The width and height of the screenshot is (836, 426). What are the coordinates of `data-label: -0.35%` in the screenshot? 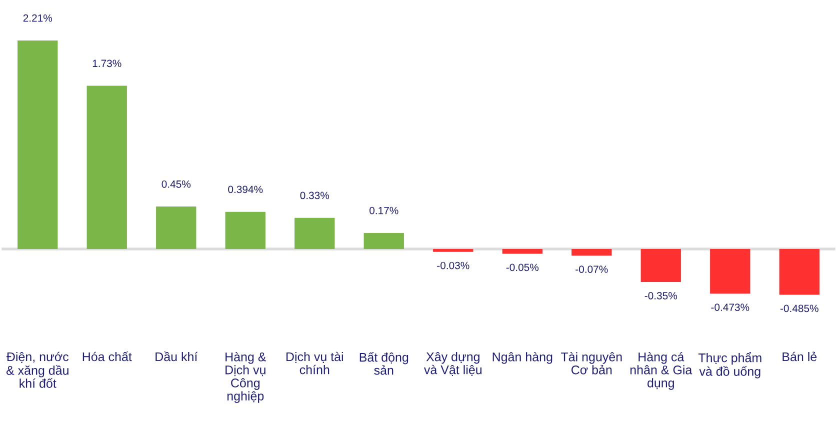 It's located at (661, 296).